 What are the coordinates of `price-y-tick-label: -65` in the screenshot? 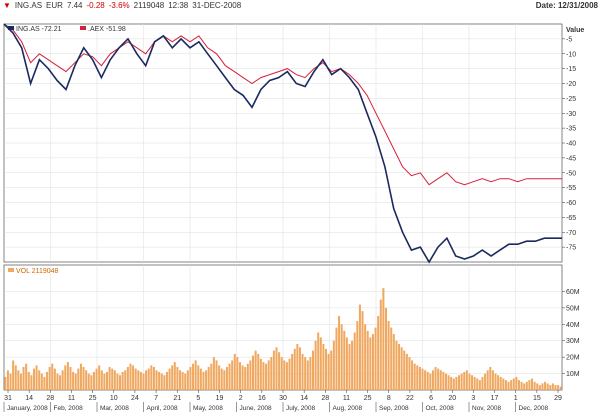 It's located at (571, 218).